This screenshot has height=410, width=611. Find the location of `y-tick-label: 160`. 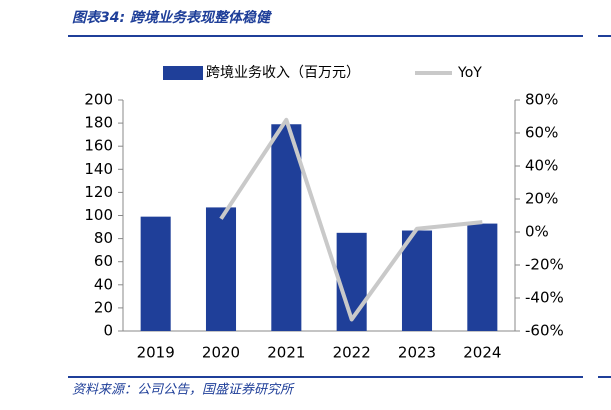

y-tick-label: 160 is located at coordinates (98, 146).